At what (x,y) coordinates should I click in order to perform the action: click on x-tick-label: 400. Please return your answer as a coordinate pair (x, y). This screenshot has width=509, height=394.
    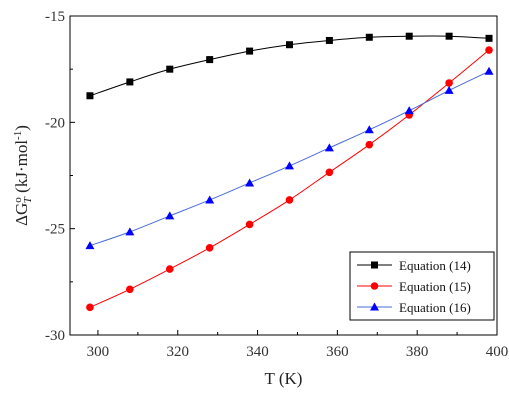
    Looking at the image, I should click on (497, 352).